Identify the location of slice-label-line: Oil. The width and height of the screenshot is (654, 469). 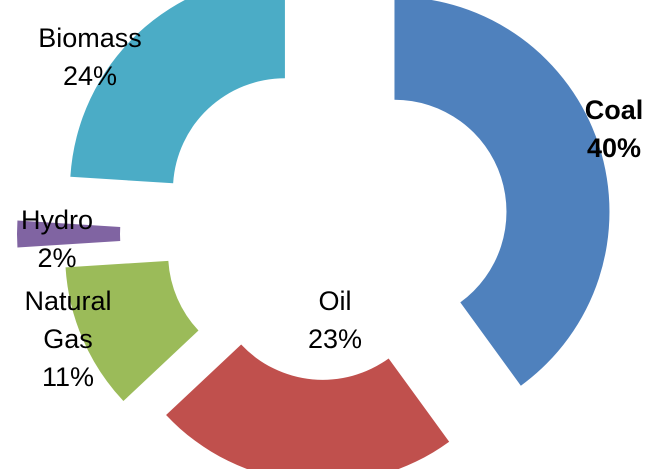
(335, 301).